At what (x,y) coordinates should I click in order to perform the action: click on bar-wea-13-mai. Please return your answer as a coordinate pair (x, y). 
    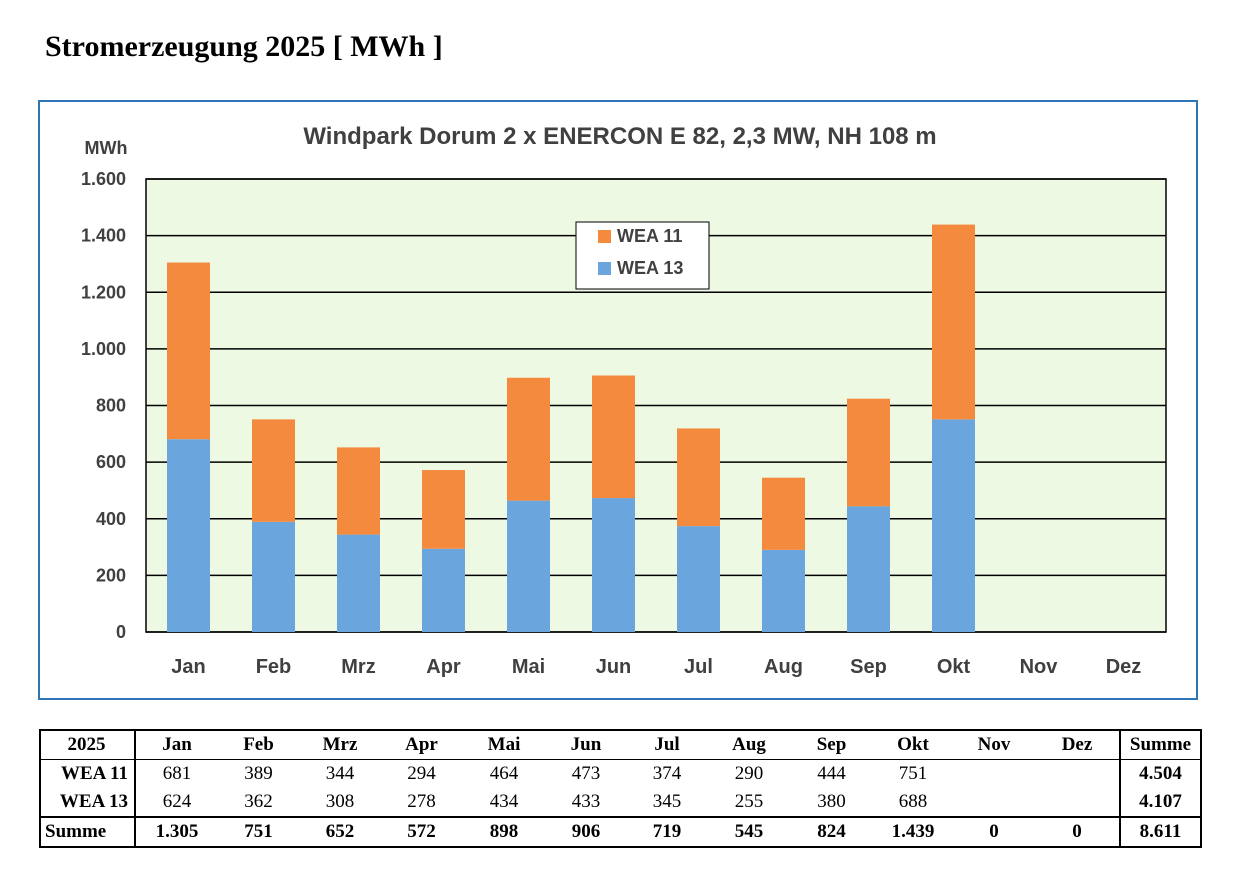
    Looking at the image, I should click on (528, 566).